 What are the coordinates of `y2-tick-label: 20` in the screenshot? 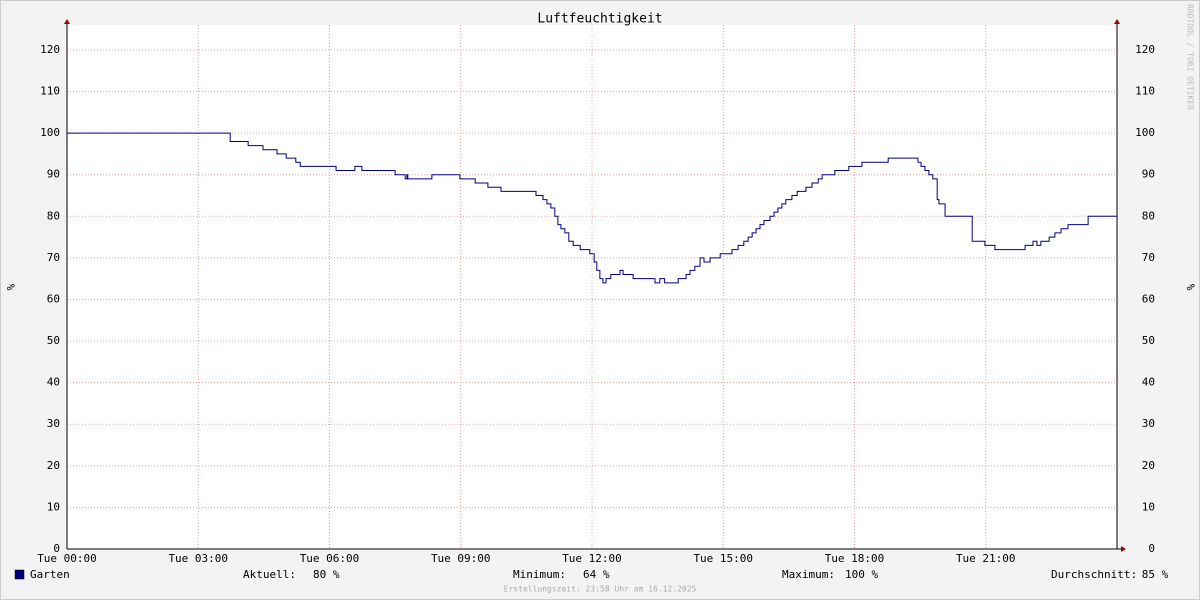 It's located at (1148, 465).